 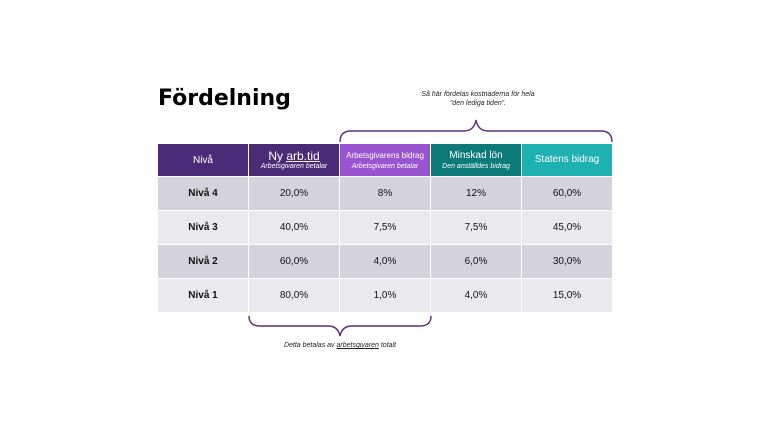 I want to click on top-annotation-line2: ”den lediga tiden”., so click(x=478, y=103).